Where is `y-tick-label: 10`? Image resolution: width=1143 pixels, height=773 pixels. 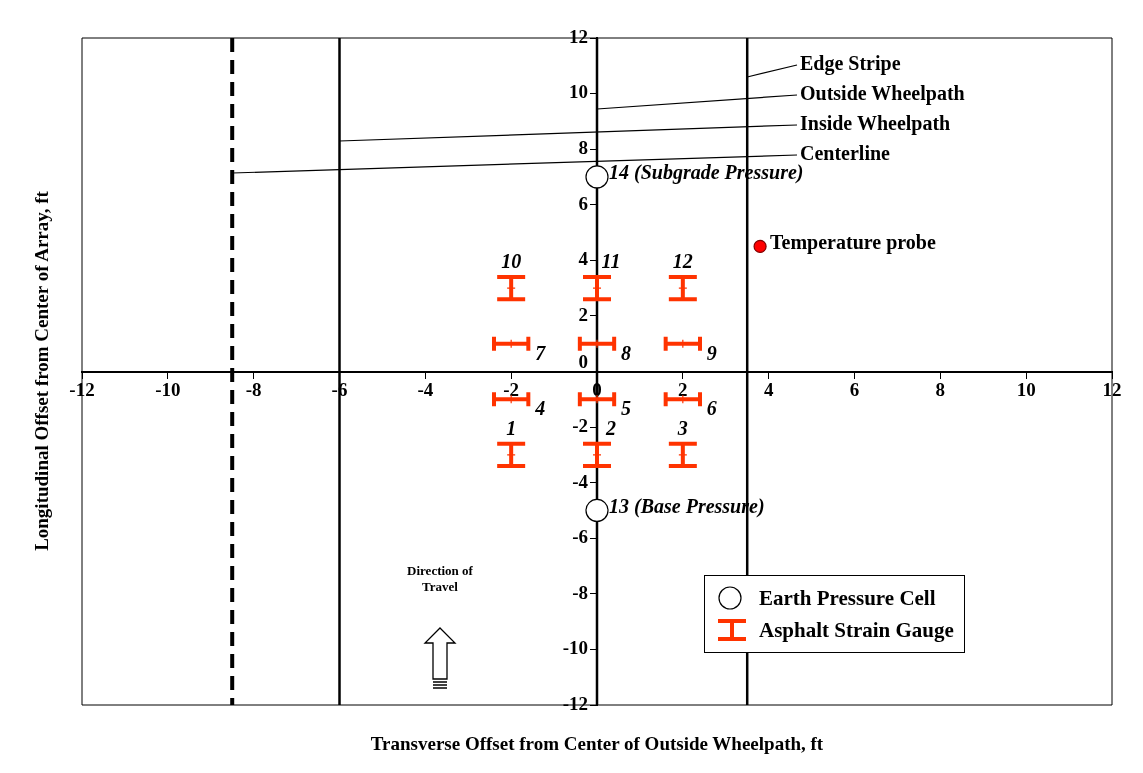
y-tick-label: 10 is located at coordinates (578, 92).